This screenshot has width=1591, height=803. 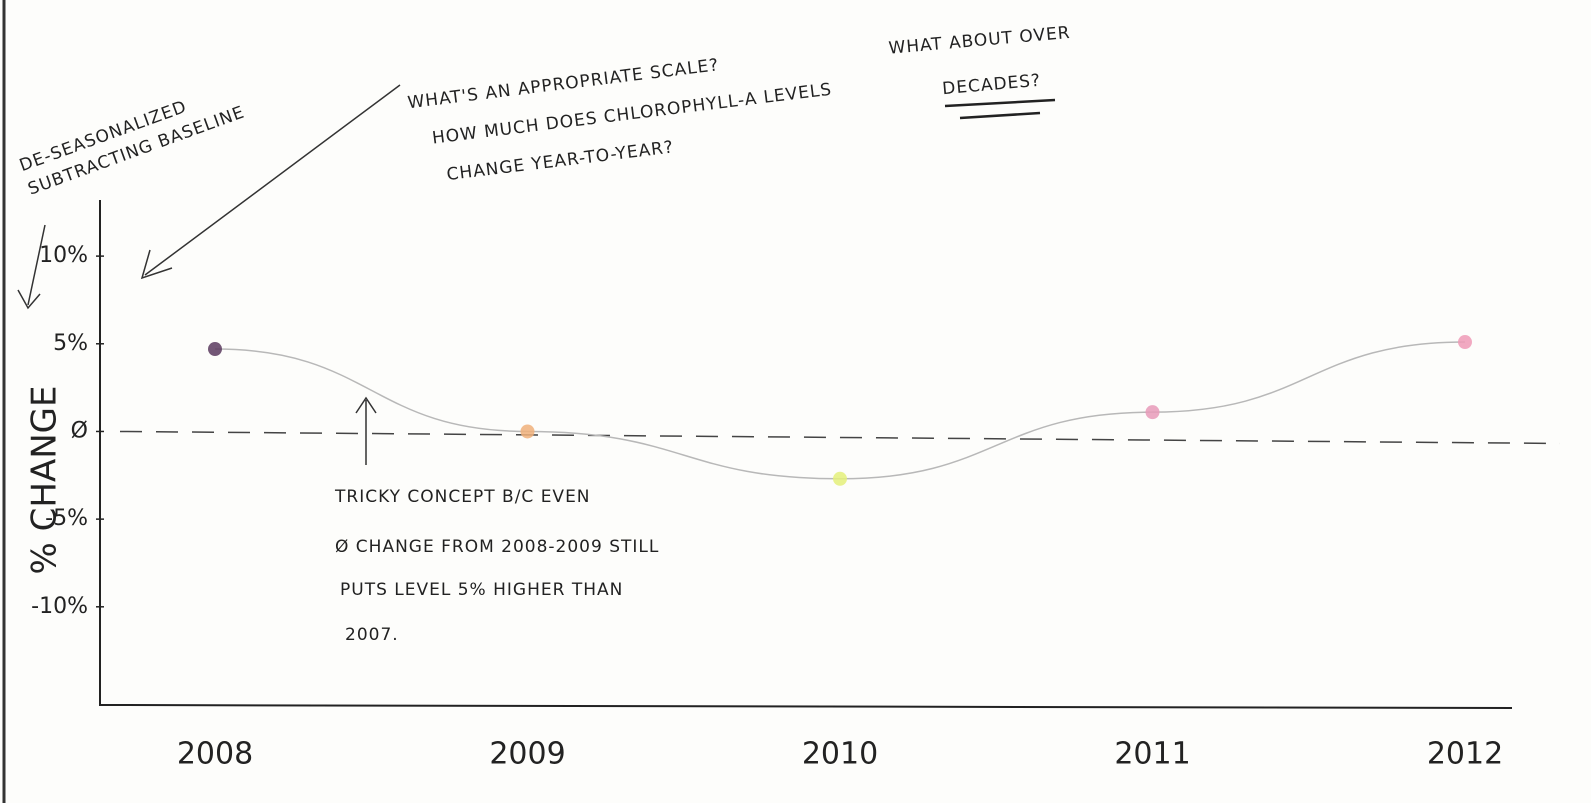 What do you see at coordinates (1000, 109) in the screenshot?
I see `underline` at bounding box center [1000, 109].